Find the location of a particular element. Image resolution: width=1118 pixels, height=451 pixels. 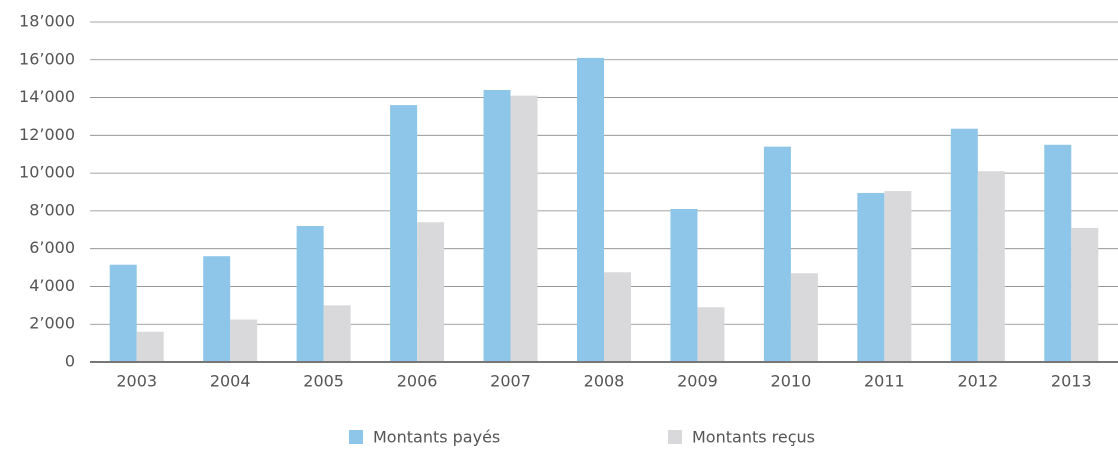

x-tick-label: 2011 is located at coordinates (884, 381).